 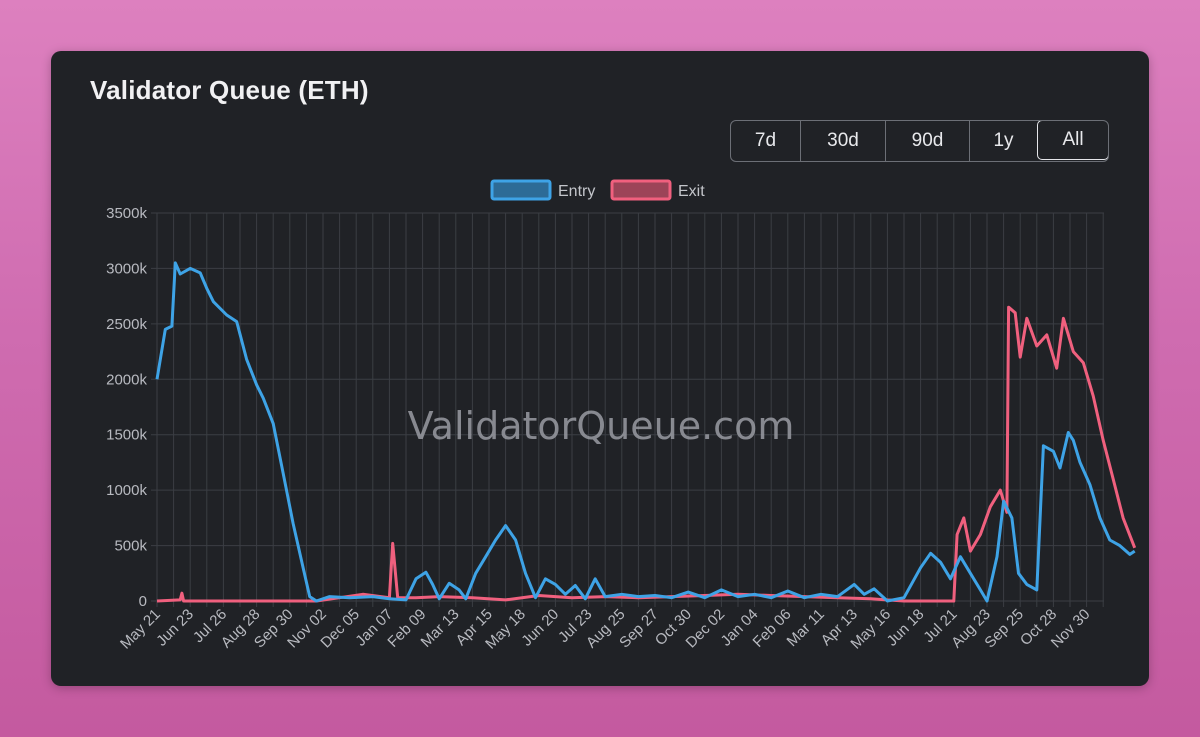 What do you see at coordinates (765, 140) in the screenshot?
I see `range-button-7d: 7d` at bounding box center [765, 140].